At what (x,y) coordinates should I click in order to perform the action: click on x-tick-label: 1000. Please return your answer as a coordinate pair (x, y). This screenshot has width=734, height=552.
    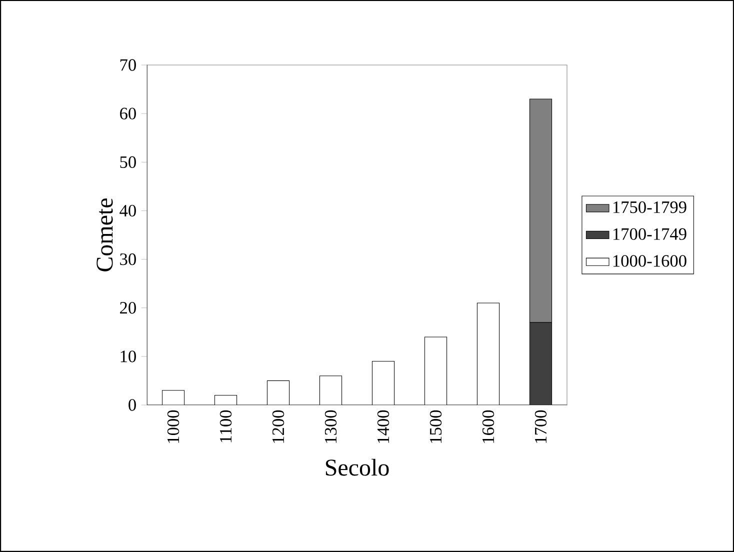
    Looking at the image, I should click on (173, 426).